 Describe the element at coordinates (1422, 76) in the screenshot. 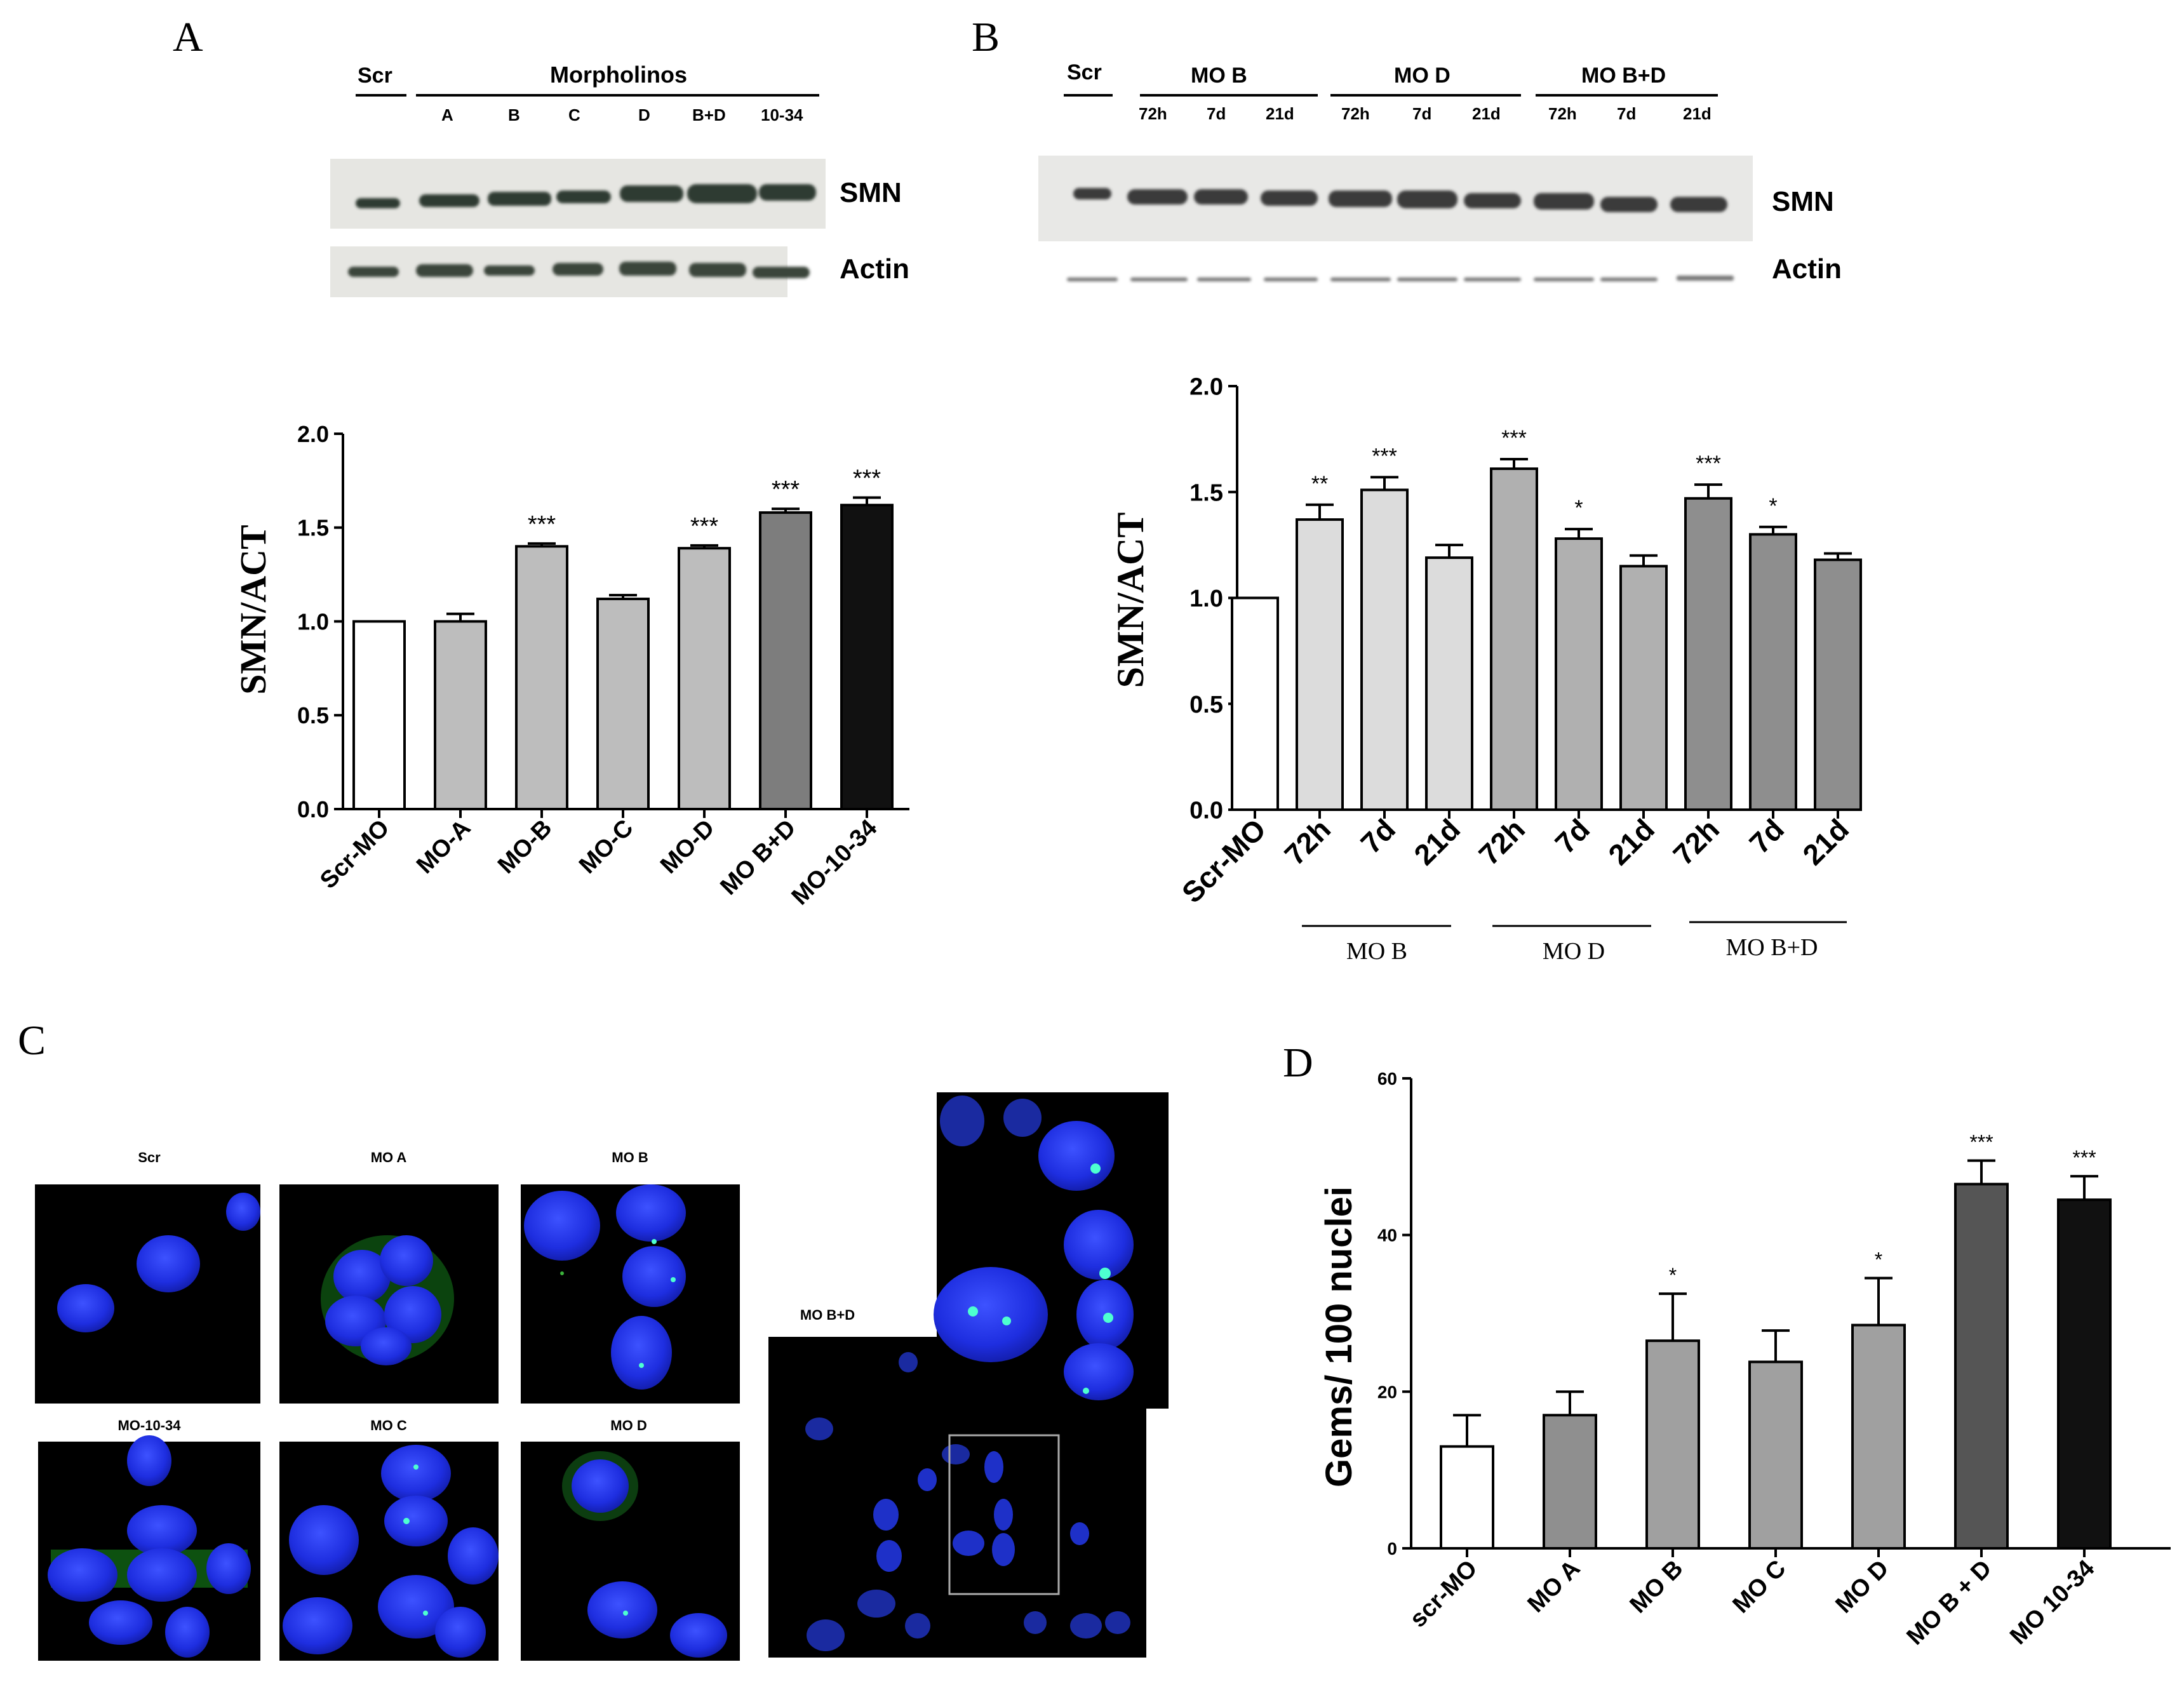

I see `blot-b-group-2: MO D` at that location.